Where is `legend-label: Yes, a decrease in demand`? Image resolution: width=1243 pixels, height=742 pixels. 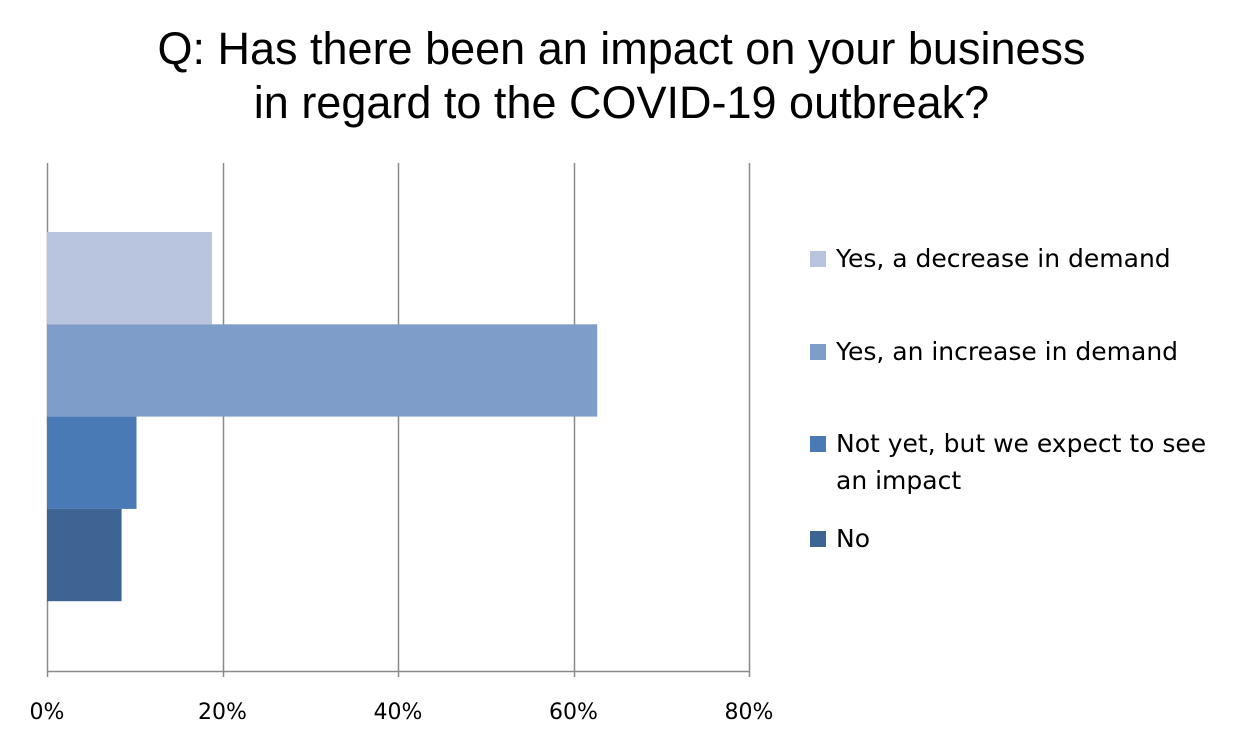 legend-label: Yes, a decrease in demand is located at coordinates (1003, 258).